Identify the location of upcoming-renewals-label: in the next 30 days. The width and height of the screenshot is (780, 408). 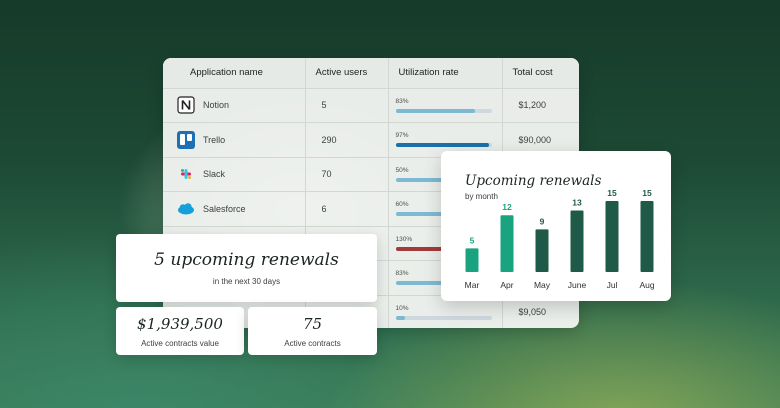
(246, 281).